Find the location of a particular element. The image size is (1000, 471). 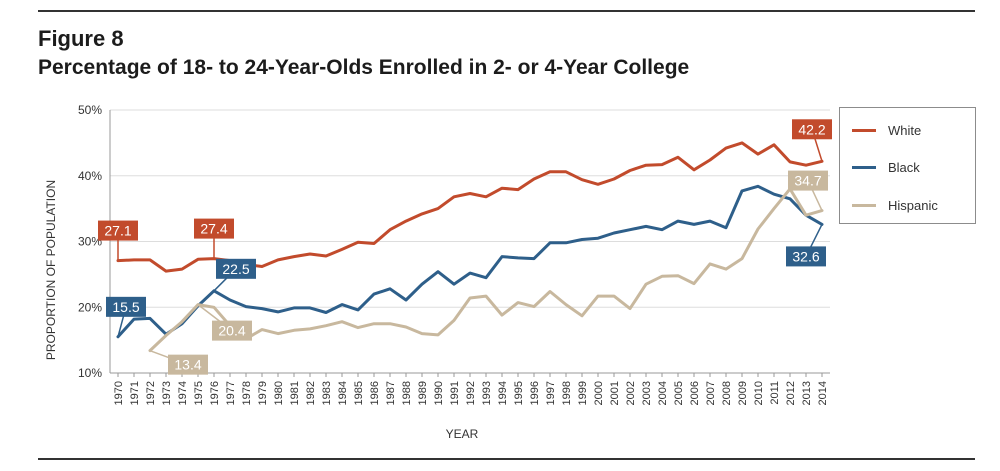

x-tick-label: 1997 is located at coordinates (551, 393).